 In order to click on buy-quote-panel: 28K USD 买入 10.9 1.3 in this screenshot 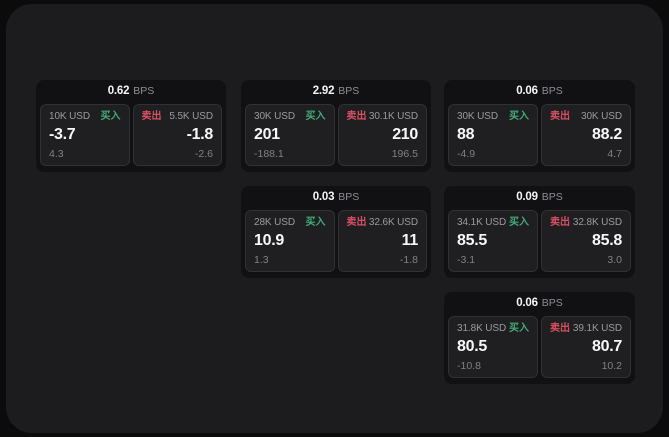, I will do `click(290, 241)`.